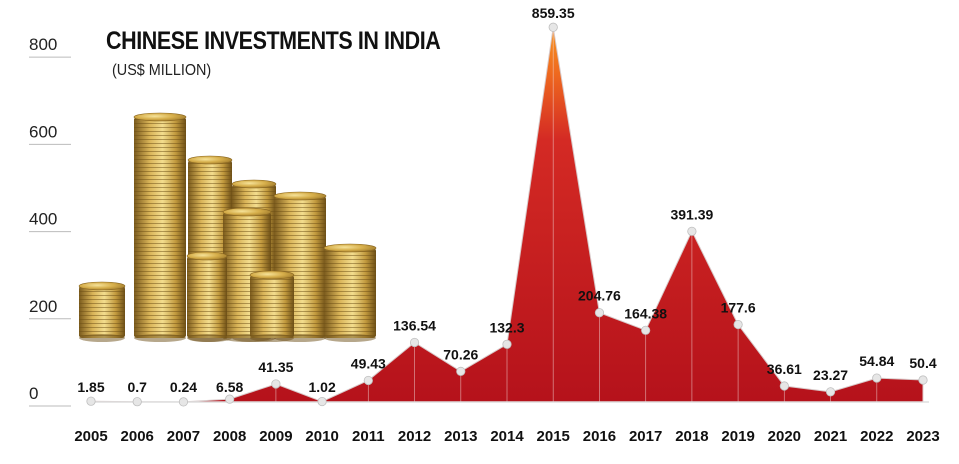  What do you see at coordinates (368, 363) in the screenshot?
I see `data-label: 49.43` at bounding box center [368, 363].